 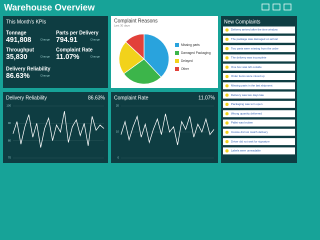 I want to click on kpi-label: Complaint Rate, so click(x=74, y=50).